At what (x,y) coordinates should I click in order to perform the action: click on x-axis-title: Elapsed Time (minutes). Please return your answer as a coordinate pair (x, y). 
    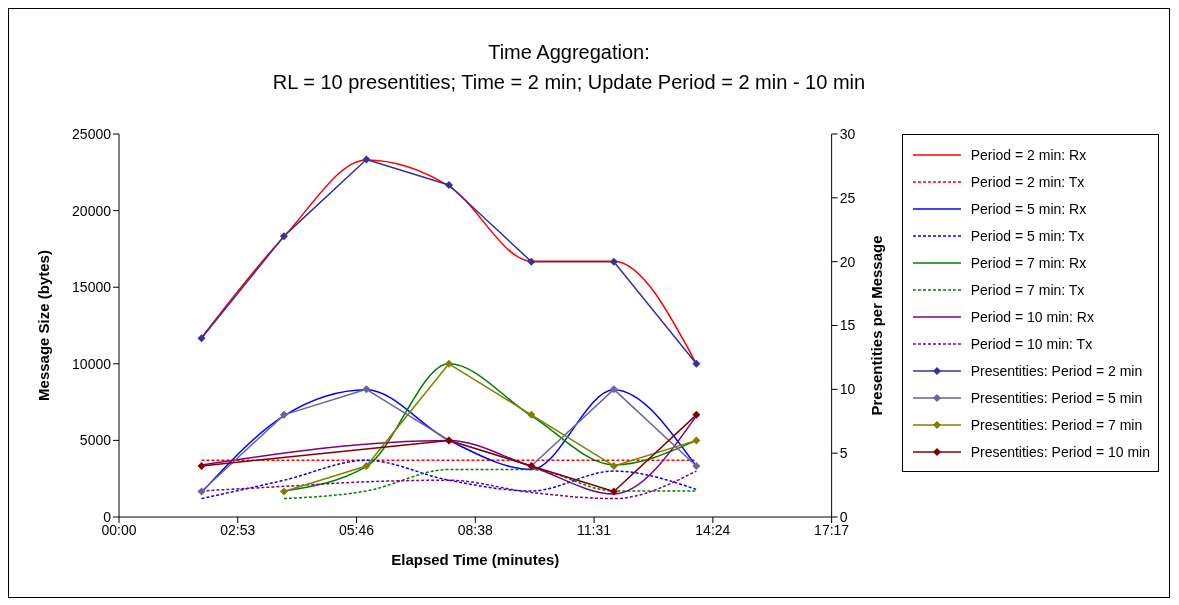
    Looking at the image, I should click on (475, 559).